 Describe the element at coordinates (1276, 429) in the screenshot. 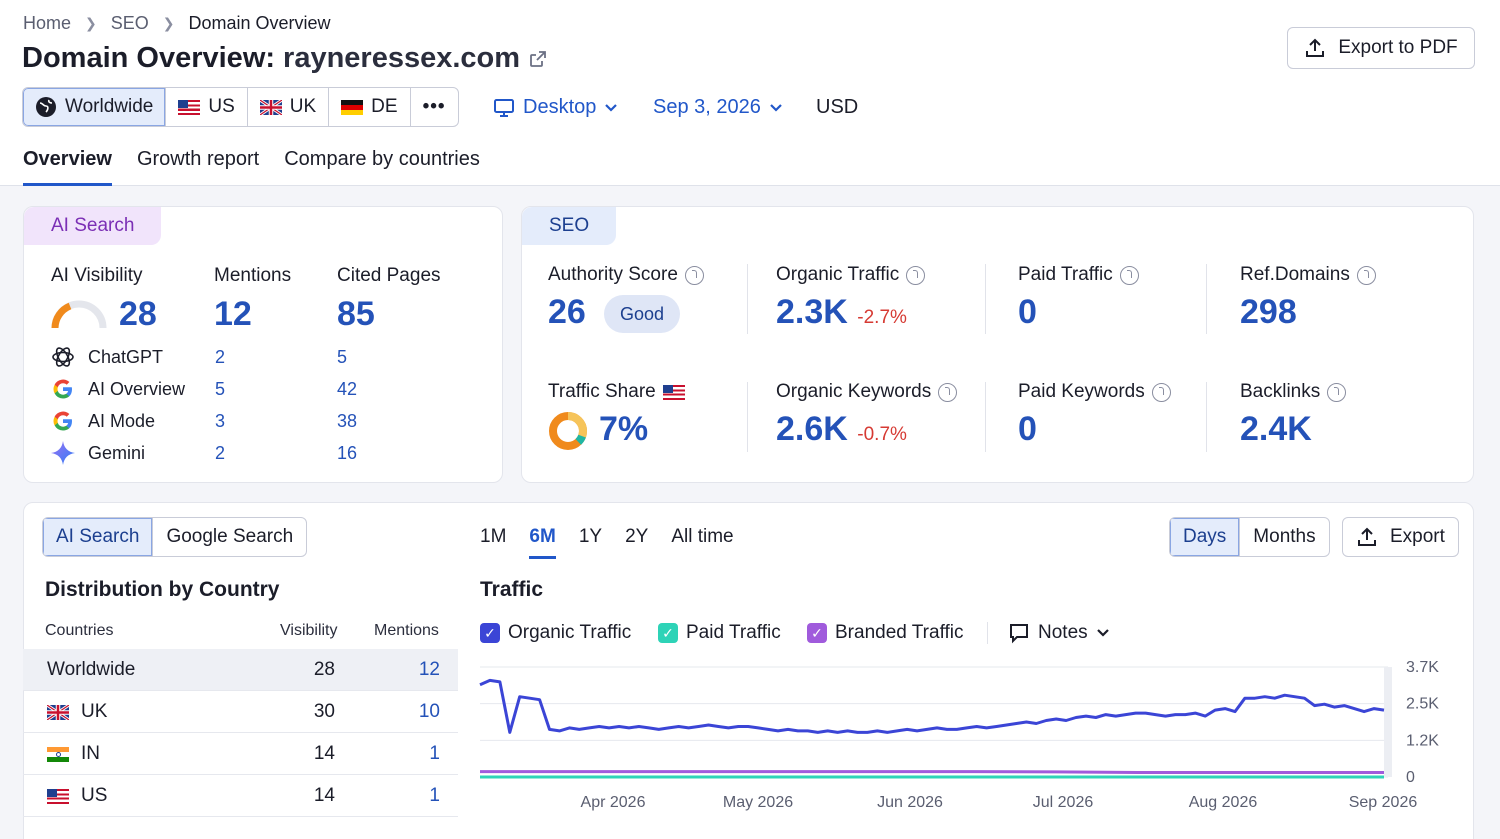

I see `backlinks-value: 2.4K` at that location.